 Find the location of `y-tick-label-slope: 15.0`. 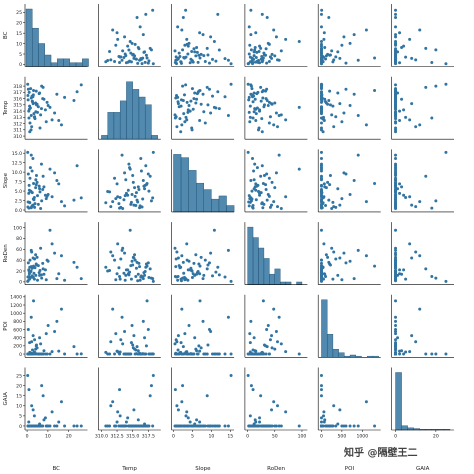

y-tick-label-slope: 15.0 is located at coordinates (17, 154).